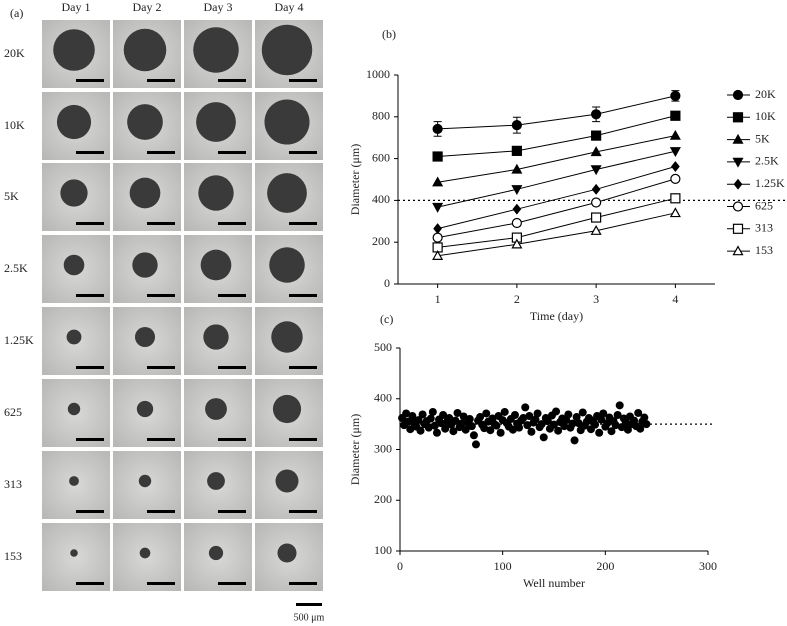 The height and width of the screenshot is (626, 787). Describe the element at coordinates (389, 34) in the screenshot. I see `panel-label: (b)` at that location.